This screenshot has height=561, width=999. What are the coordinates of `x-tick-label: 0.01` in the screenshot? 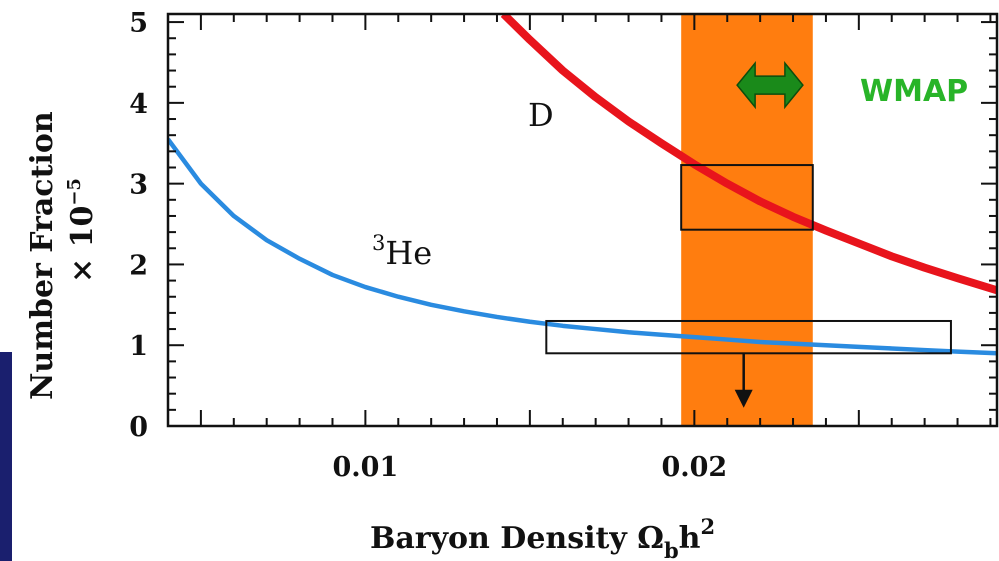 It's located at (365, 467).